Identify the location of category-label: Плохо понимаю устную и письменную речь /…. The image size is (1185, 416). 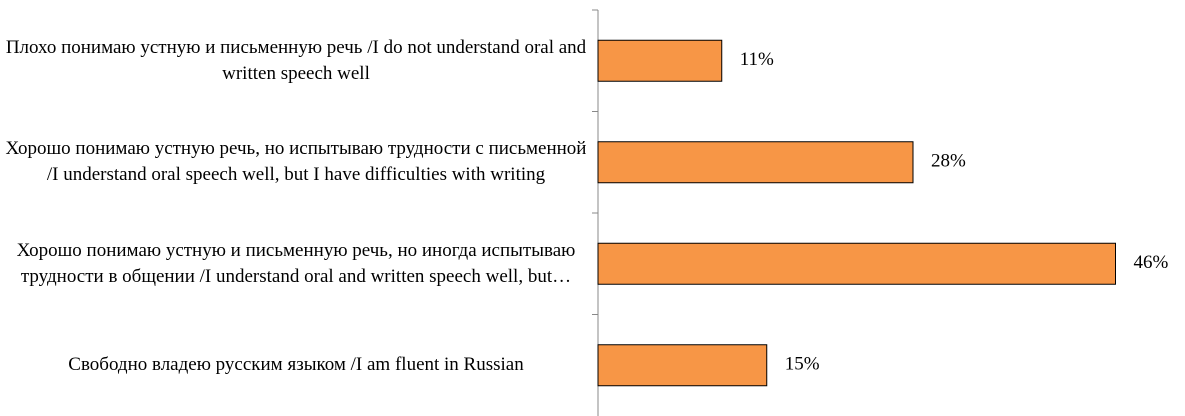
(296, 60).